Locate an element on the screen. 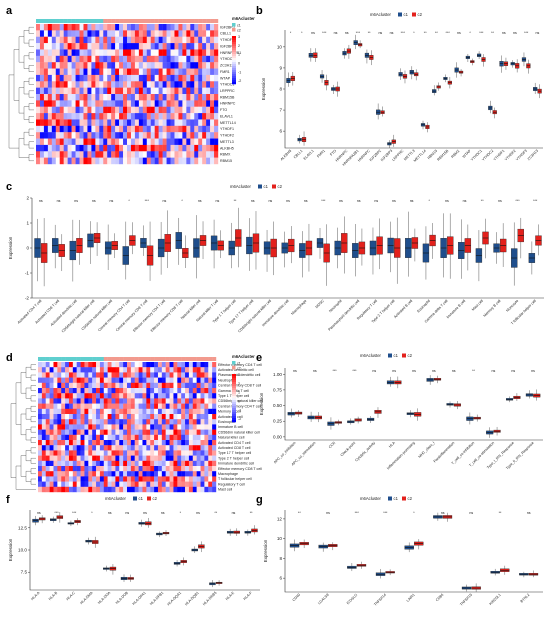  legend-title: m6Acluster is located at coordinates (243, 18).